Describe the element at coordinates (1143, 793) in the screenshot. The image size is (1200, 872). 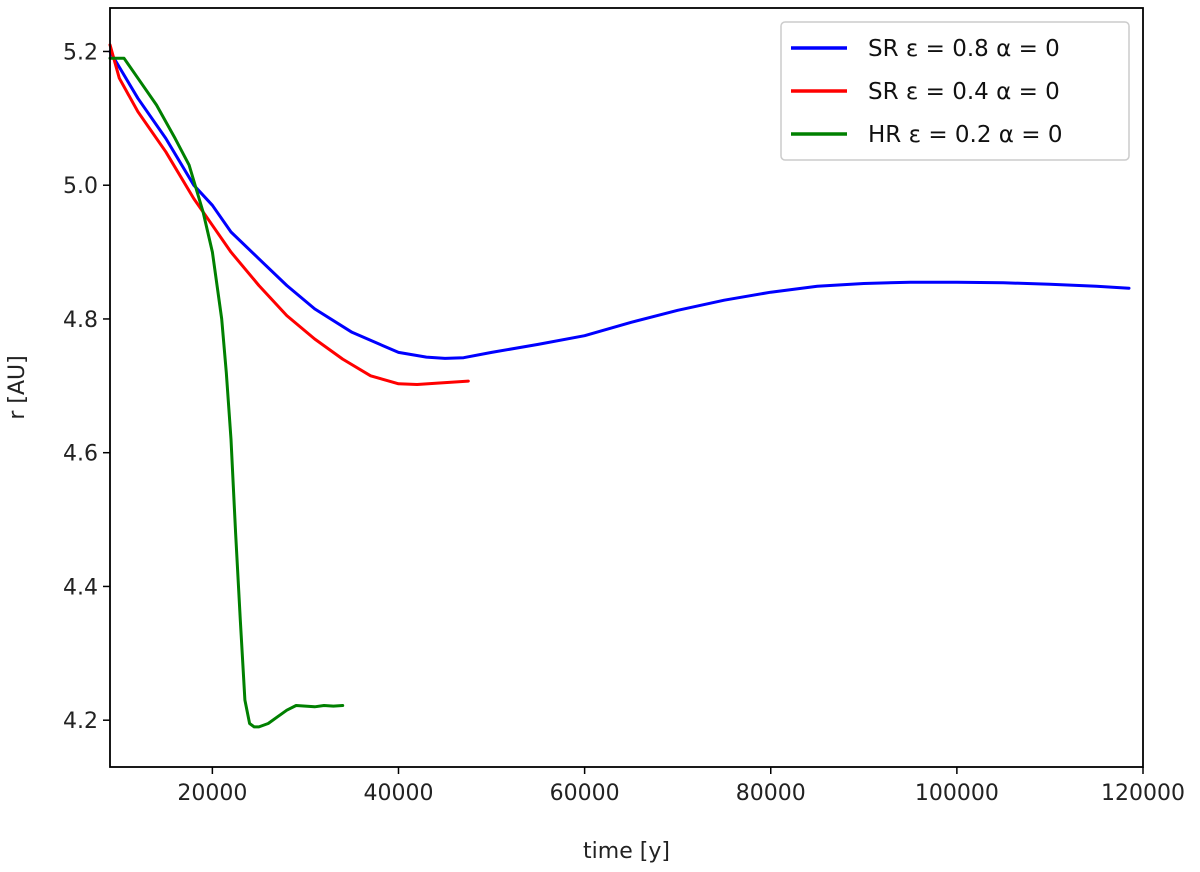
I see `x-tick-label: 120000` at that location.